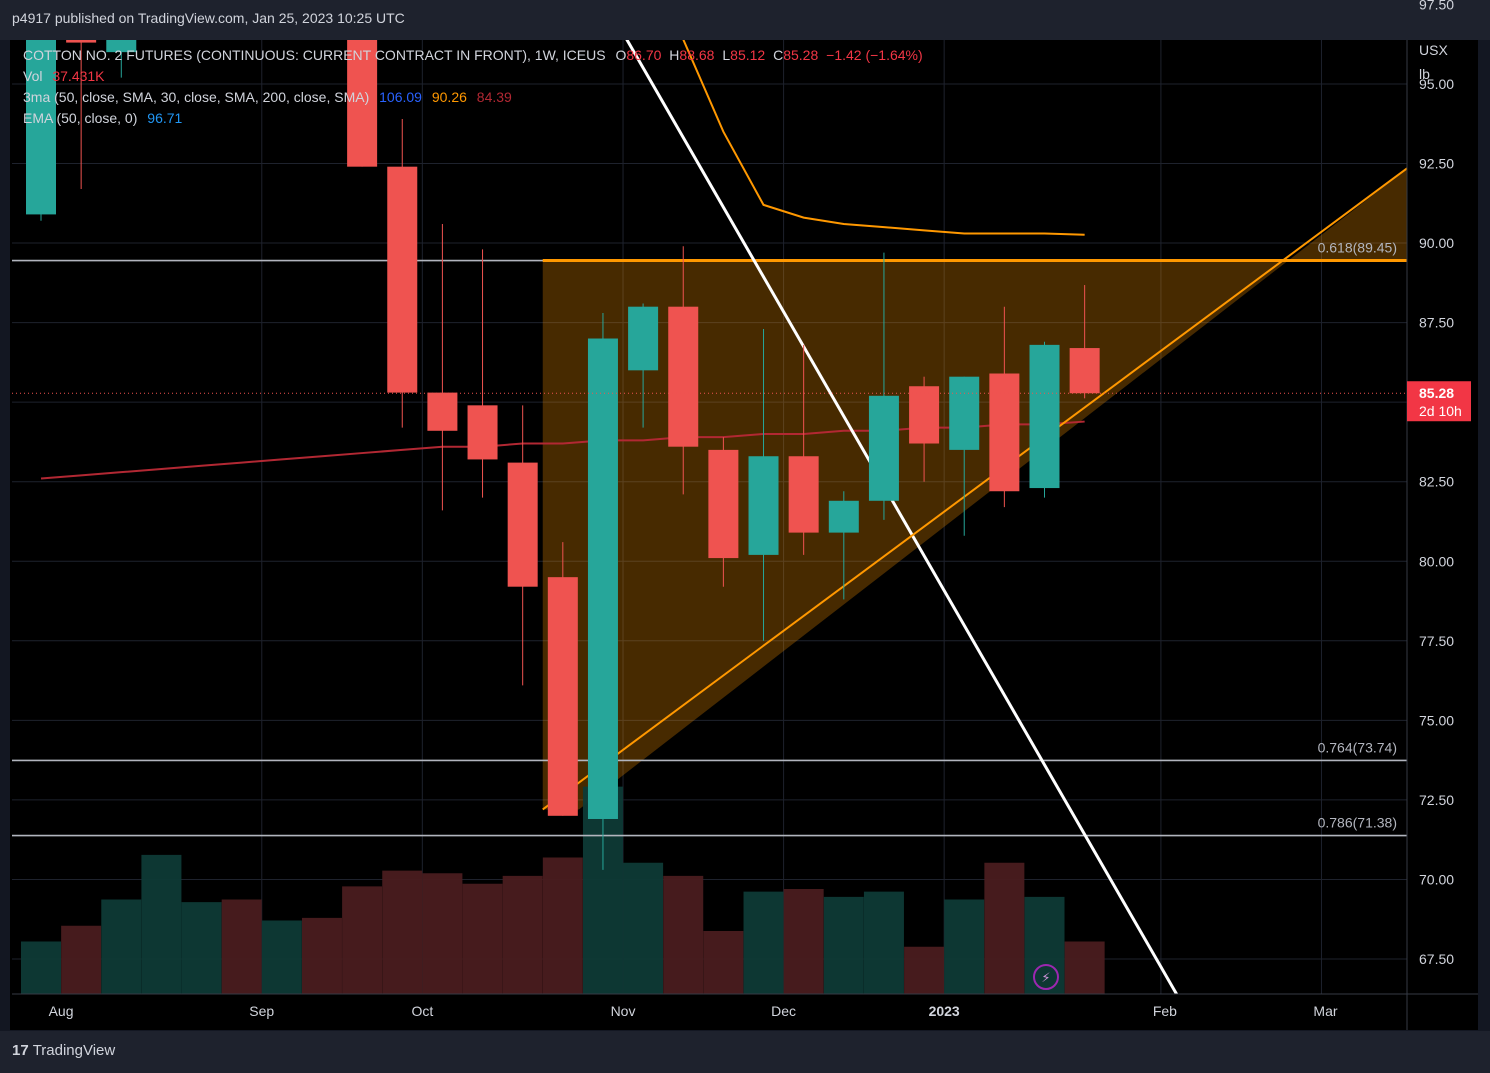 This screenshot has height=1073, width=1490. Describe the element at coordinates (1325, 1011) in the screenshot. I see `time-tick-label: Mar` at that location.